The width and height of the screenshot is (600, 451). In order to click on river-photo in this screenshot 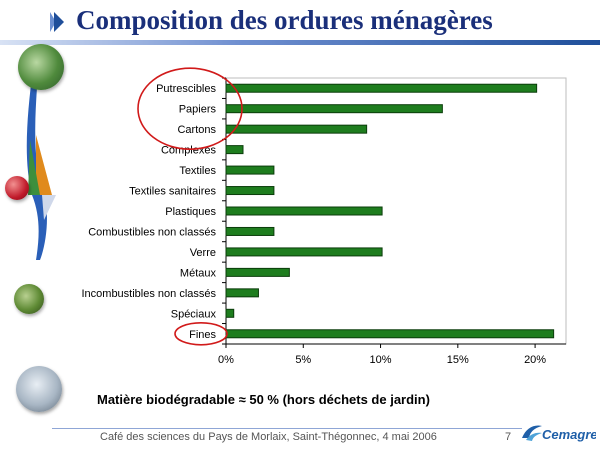, I will do `click(41, 67)`.